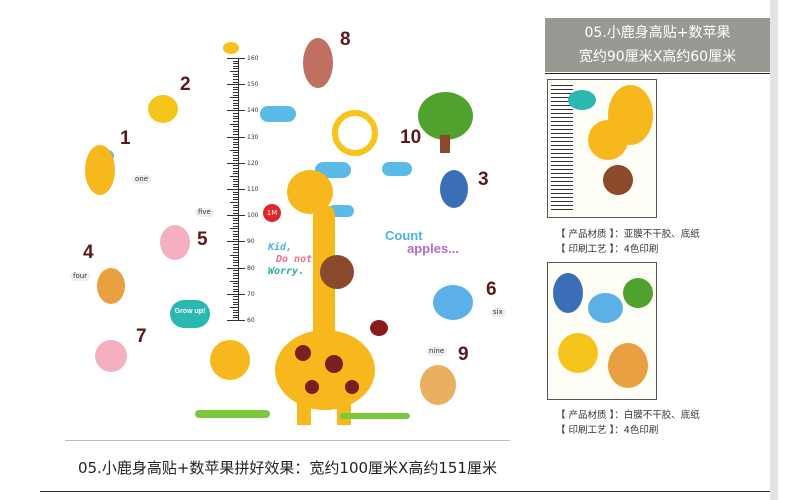 The height and width of the screenshot is (500, 790). I want to click on ruler-label: 100, so click(253, 216).